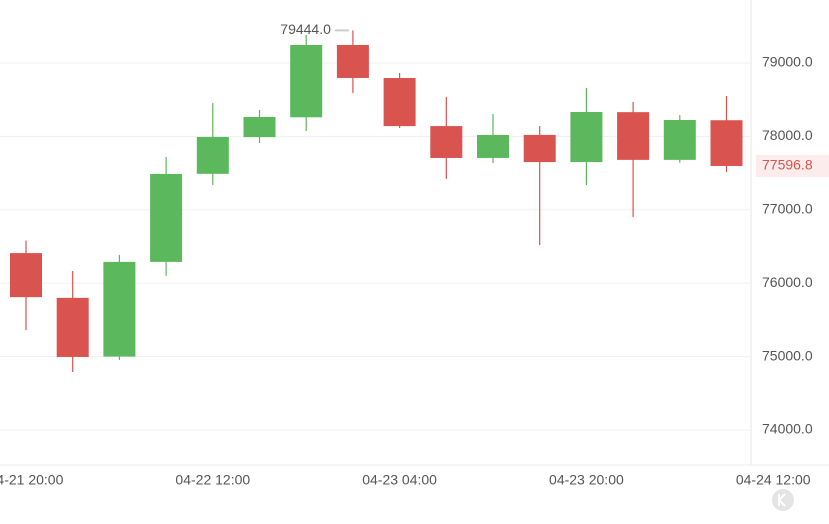 The width and height of the screenshot is (829, 524). What do you see at coordinates (212, 480) in the screenshot?
I see `x-tick-label: 04-22 12:00` at bounding box center [212, 480].